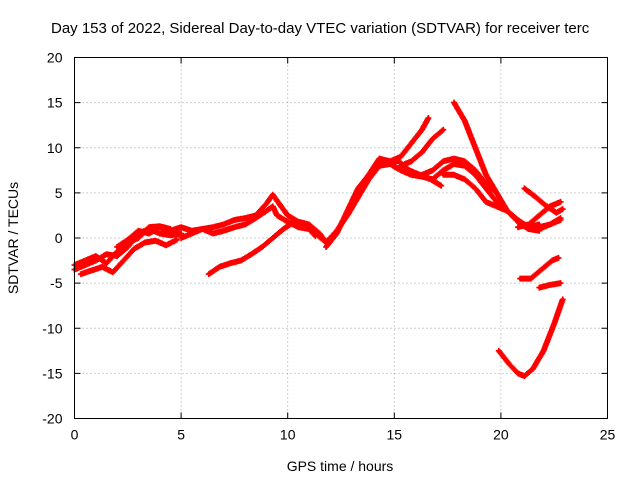  What do you see at coordinates (52, 373) in the screenshot?
I see `y-tick-label: -15` at bounding box center [52, 373].